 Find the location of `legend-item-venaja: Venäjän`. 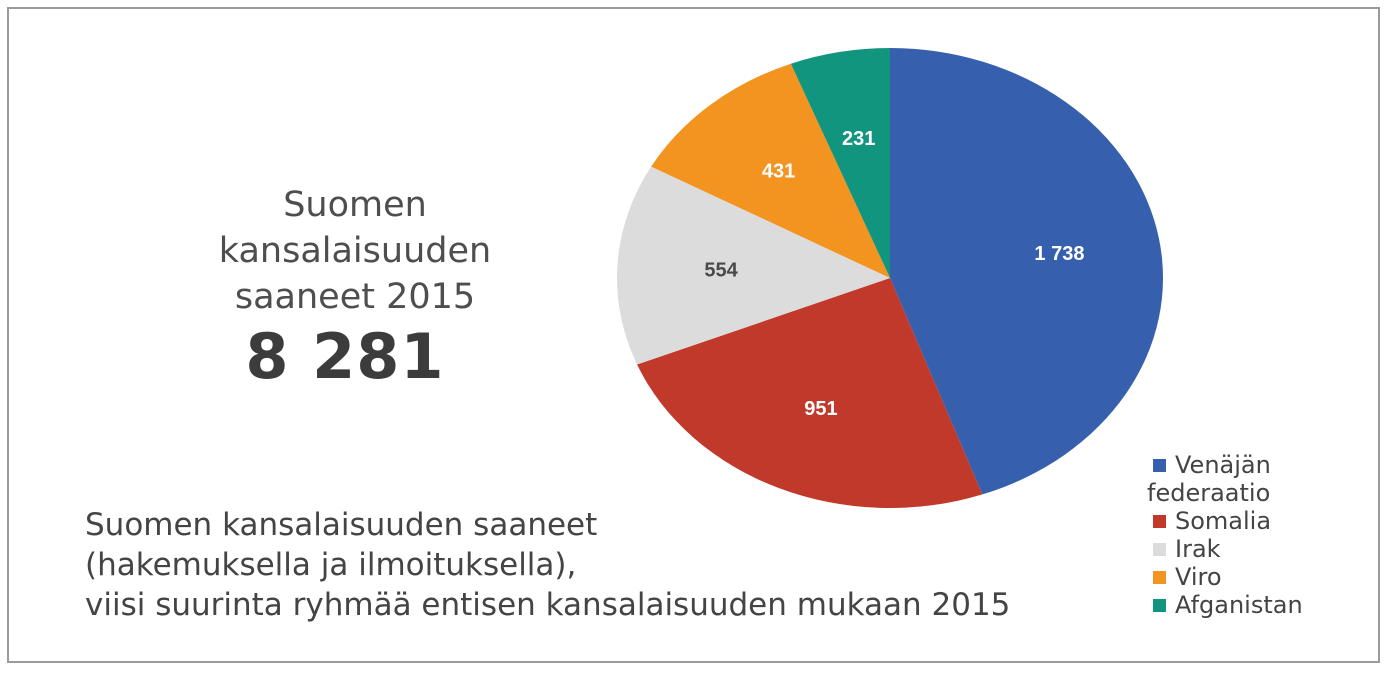

legend-item-venaja: Venäjän is located at coordinates (1225, 465).